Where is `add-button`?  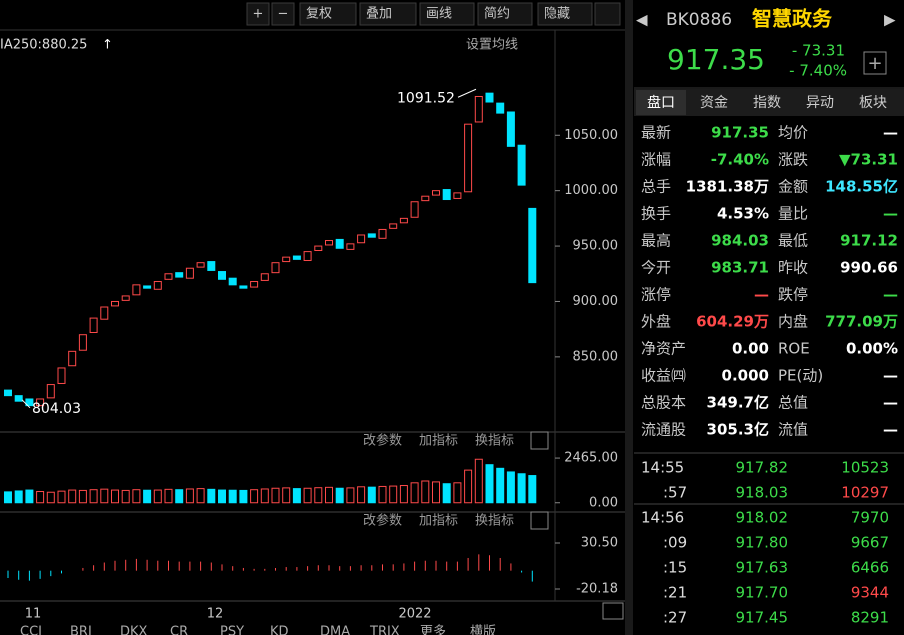 add-button is located at coordinates (875, 63).